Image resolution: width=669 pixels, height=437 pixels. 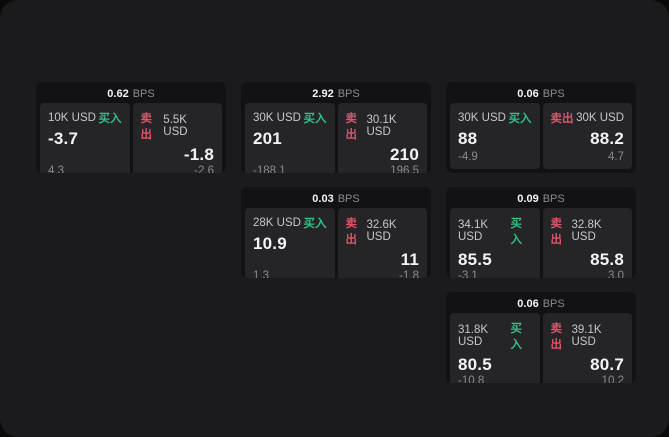 What do you see at coordinates (586, 336) in the screenshot?
I see `sell-amount: 39.1K USD` at bounding box center [586, 336].